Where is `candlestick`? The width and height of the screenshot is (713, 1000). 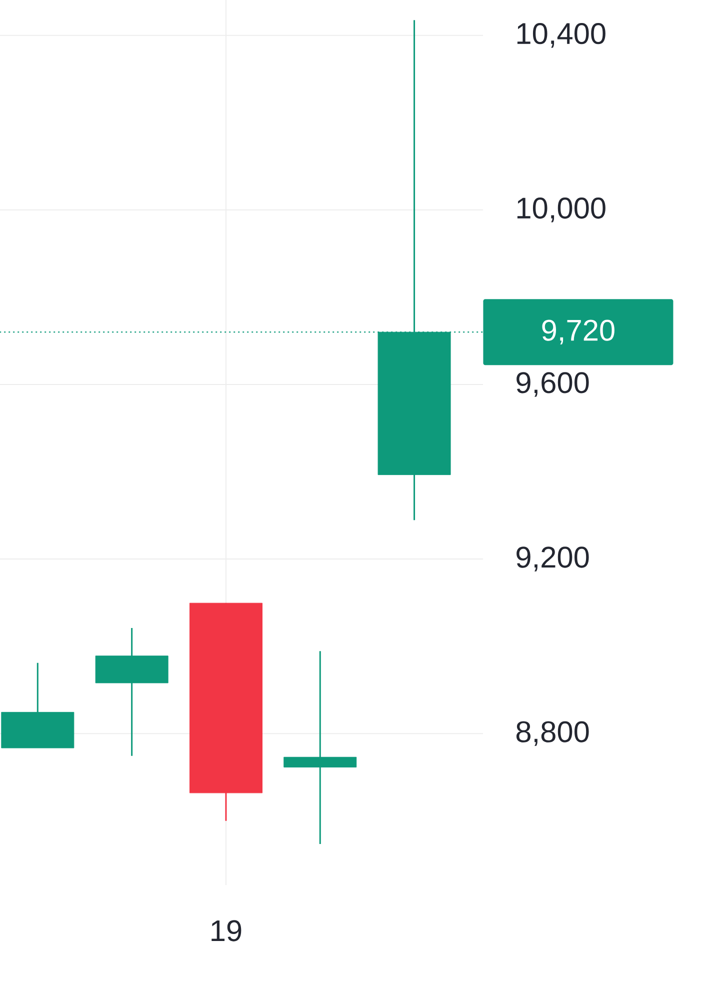 candlestick is located at coordinates (320, 747).